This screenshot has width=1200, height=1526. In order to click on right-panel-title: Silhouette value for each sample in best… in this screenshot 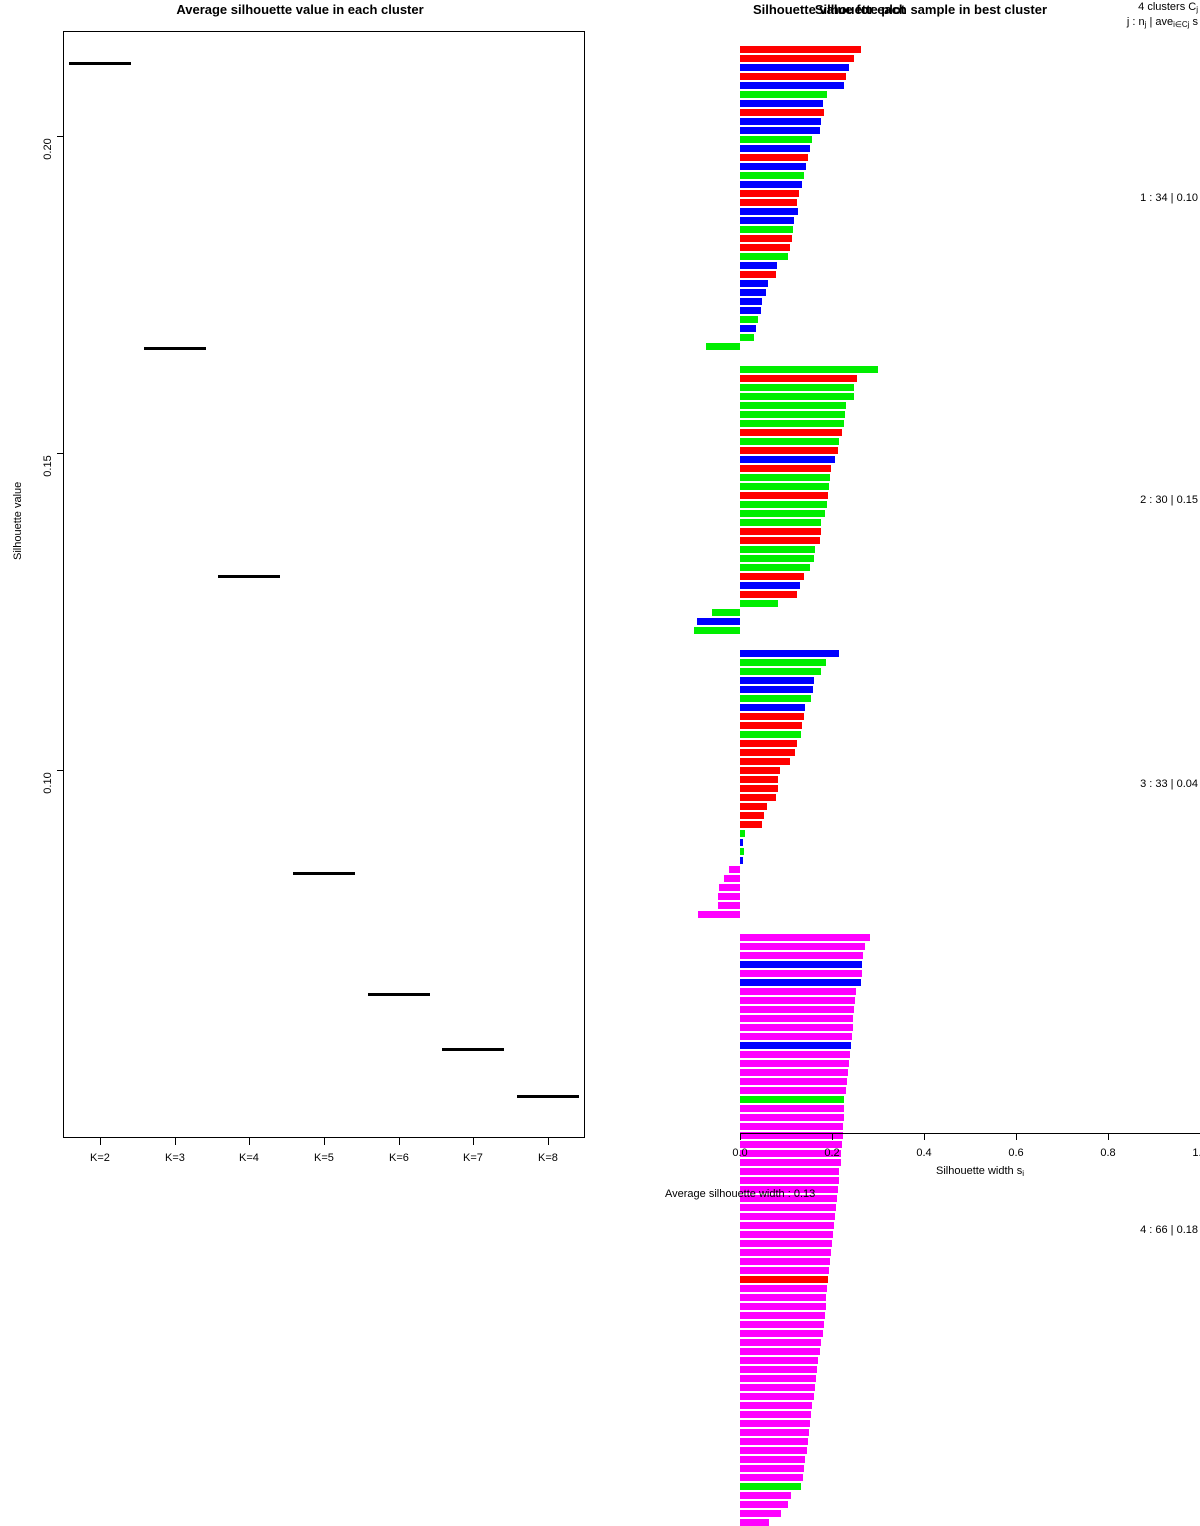, I will do `click(900, 9)`.